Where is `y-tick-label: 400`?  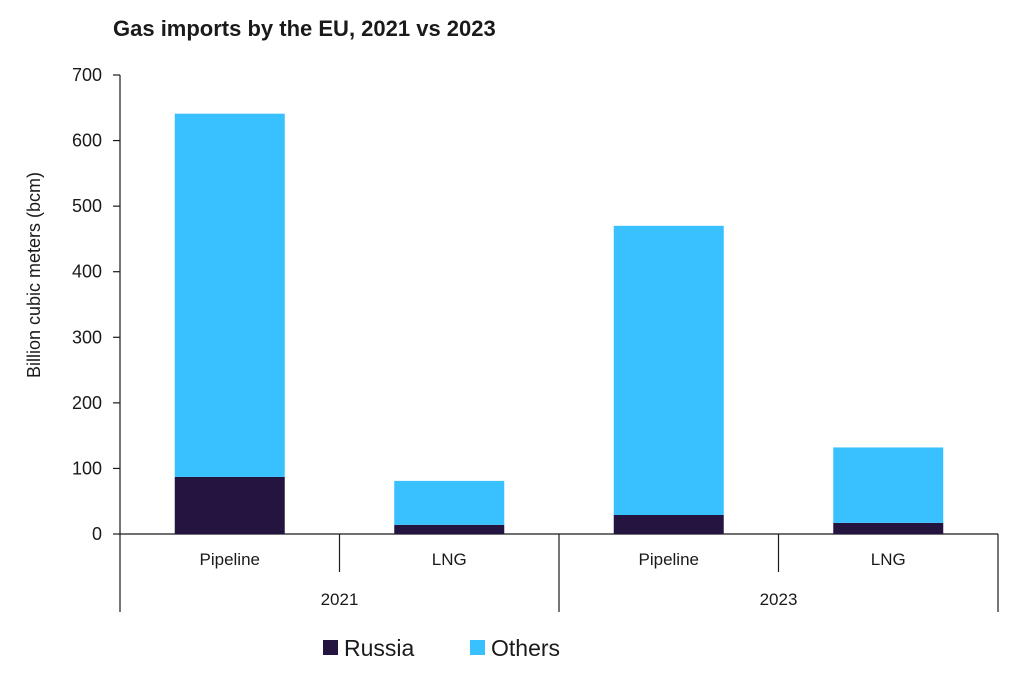 y-tick-label: 400 is located at coordinates (87, 272).